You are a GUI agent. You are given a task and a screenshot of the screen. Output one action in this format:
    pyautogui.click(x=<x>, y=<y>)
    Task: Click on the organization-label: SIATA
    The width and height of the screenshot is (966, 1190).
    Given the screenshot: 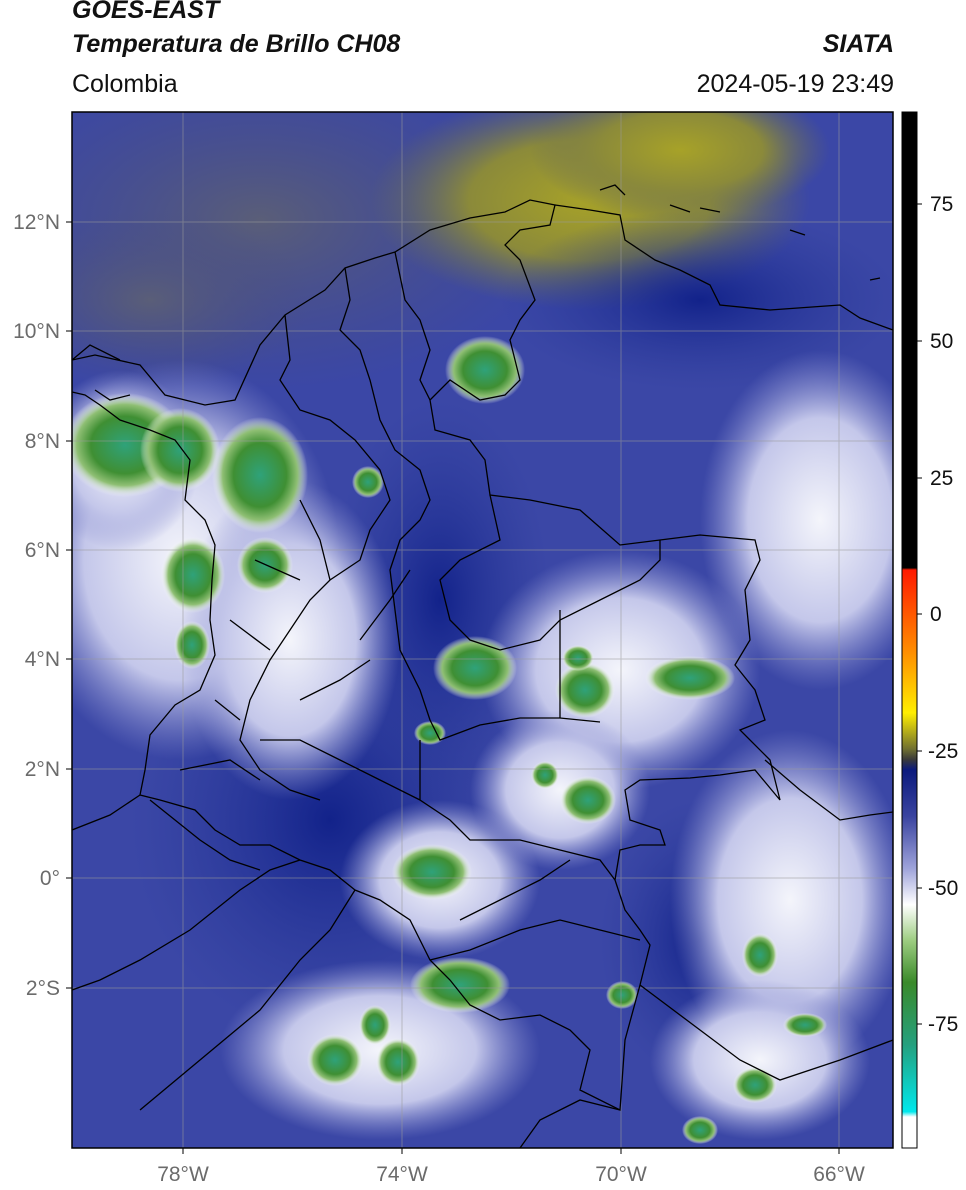 What is the action you would take?
    pyautogui.click(x=858, y=44)
    